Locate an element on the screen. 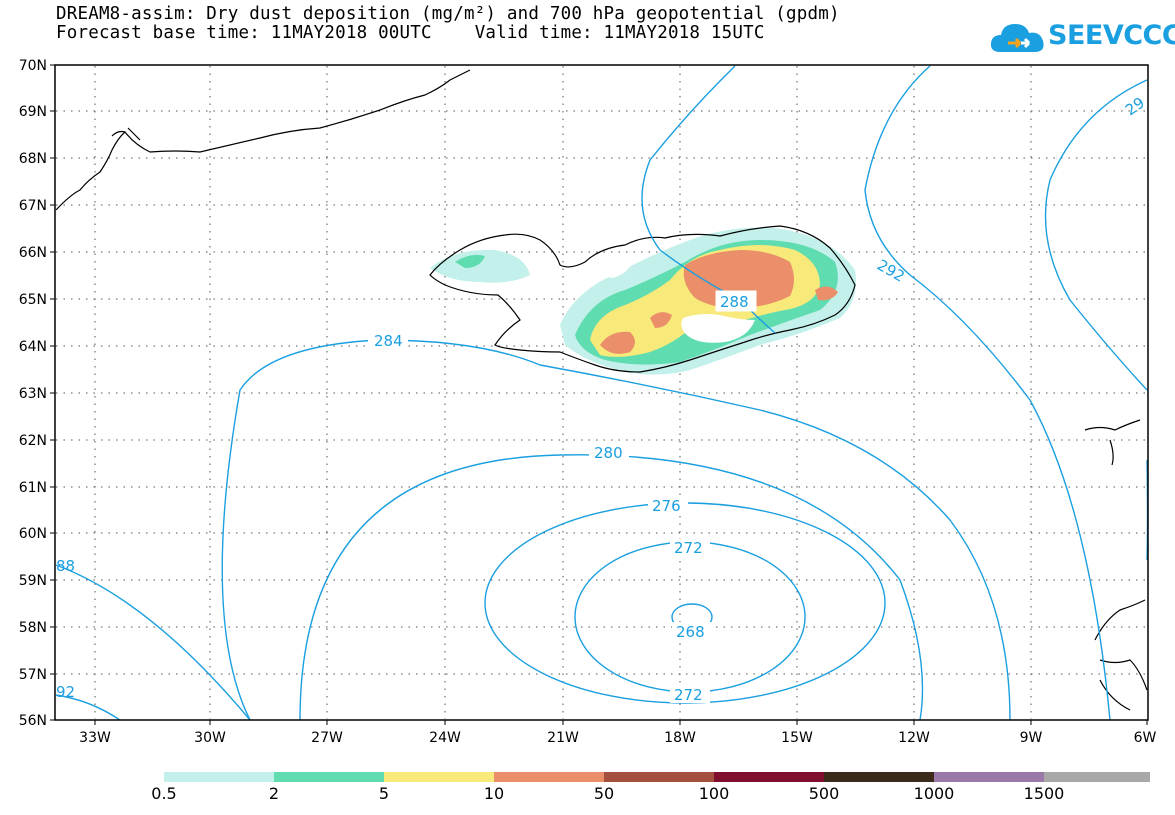 The image size is (1175, 815). contour-label-29: 29 is located at coordinates (1135, 107).